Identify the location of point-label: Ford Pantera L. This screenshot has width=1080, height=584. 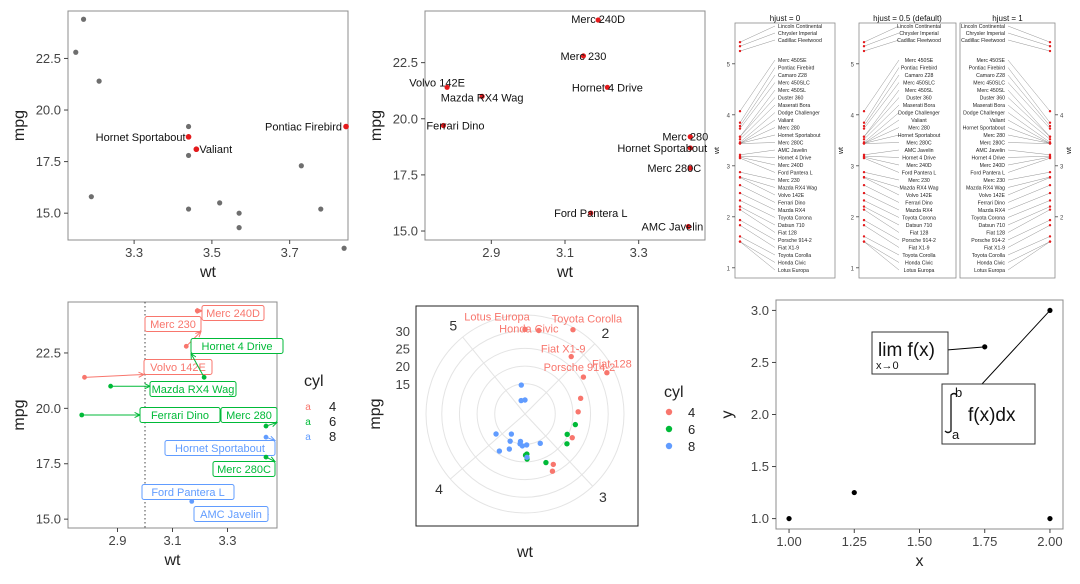
(919, 174).